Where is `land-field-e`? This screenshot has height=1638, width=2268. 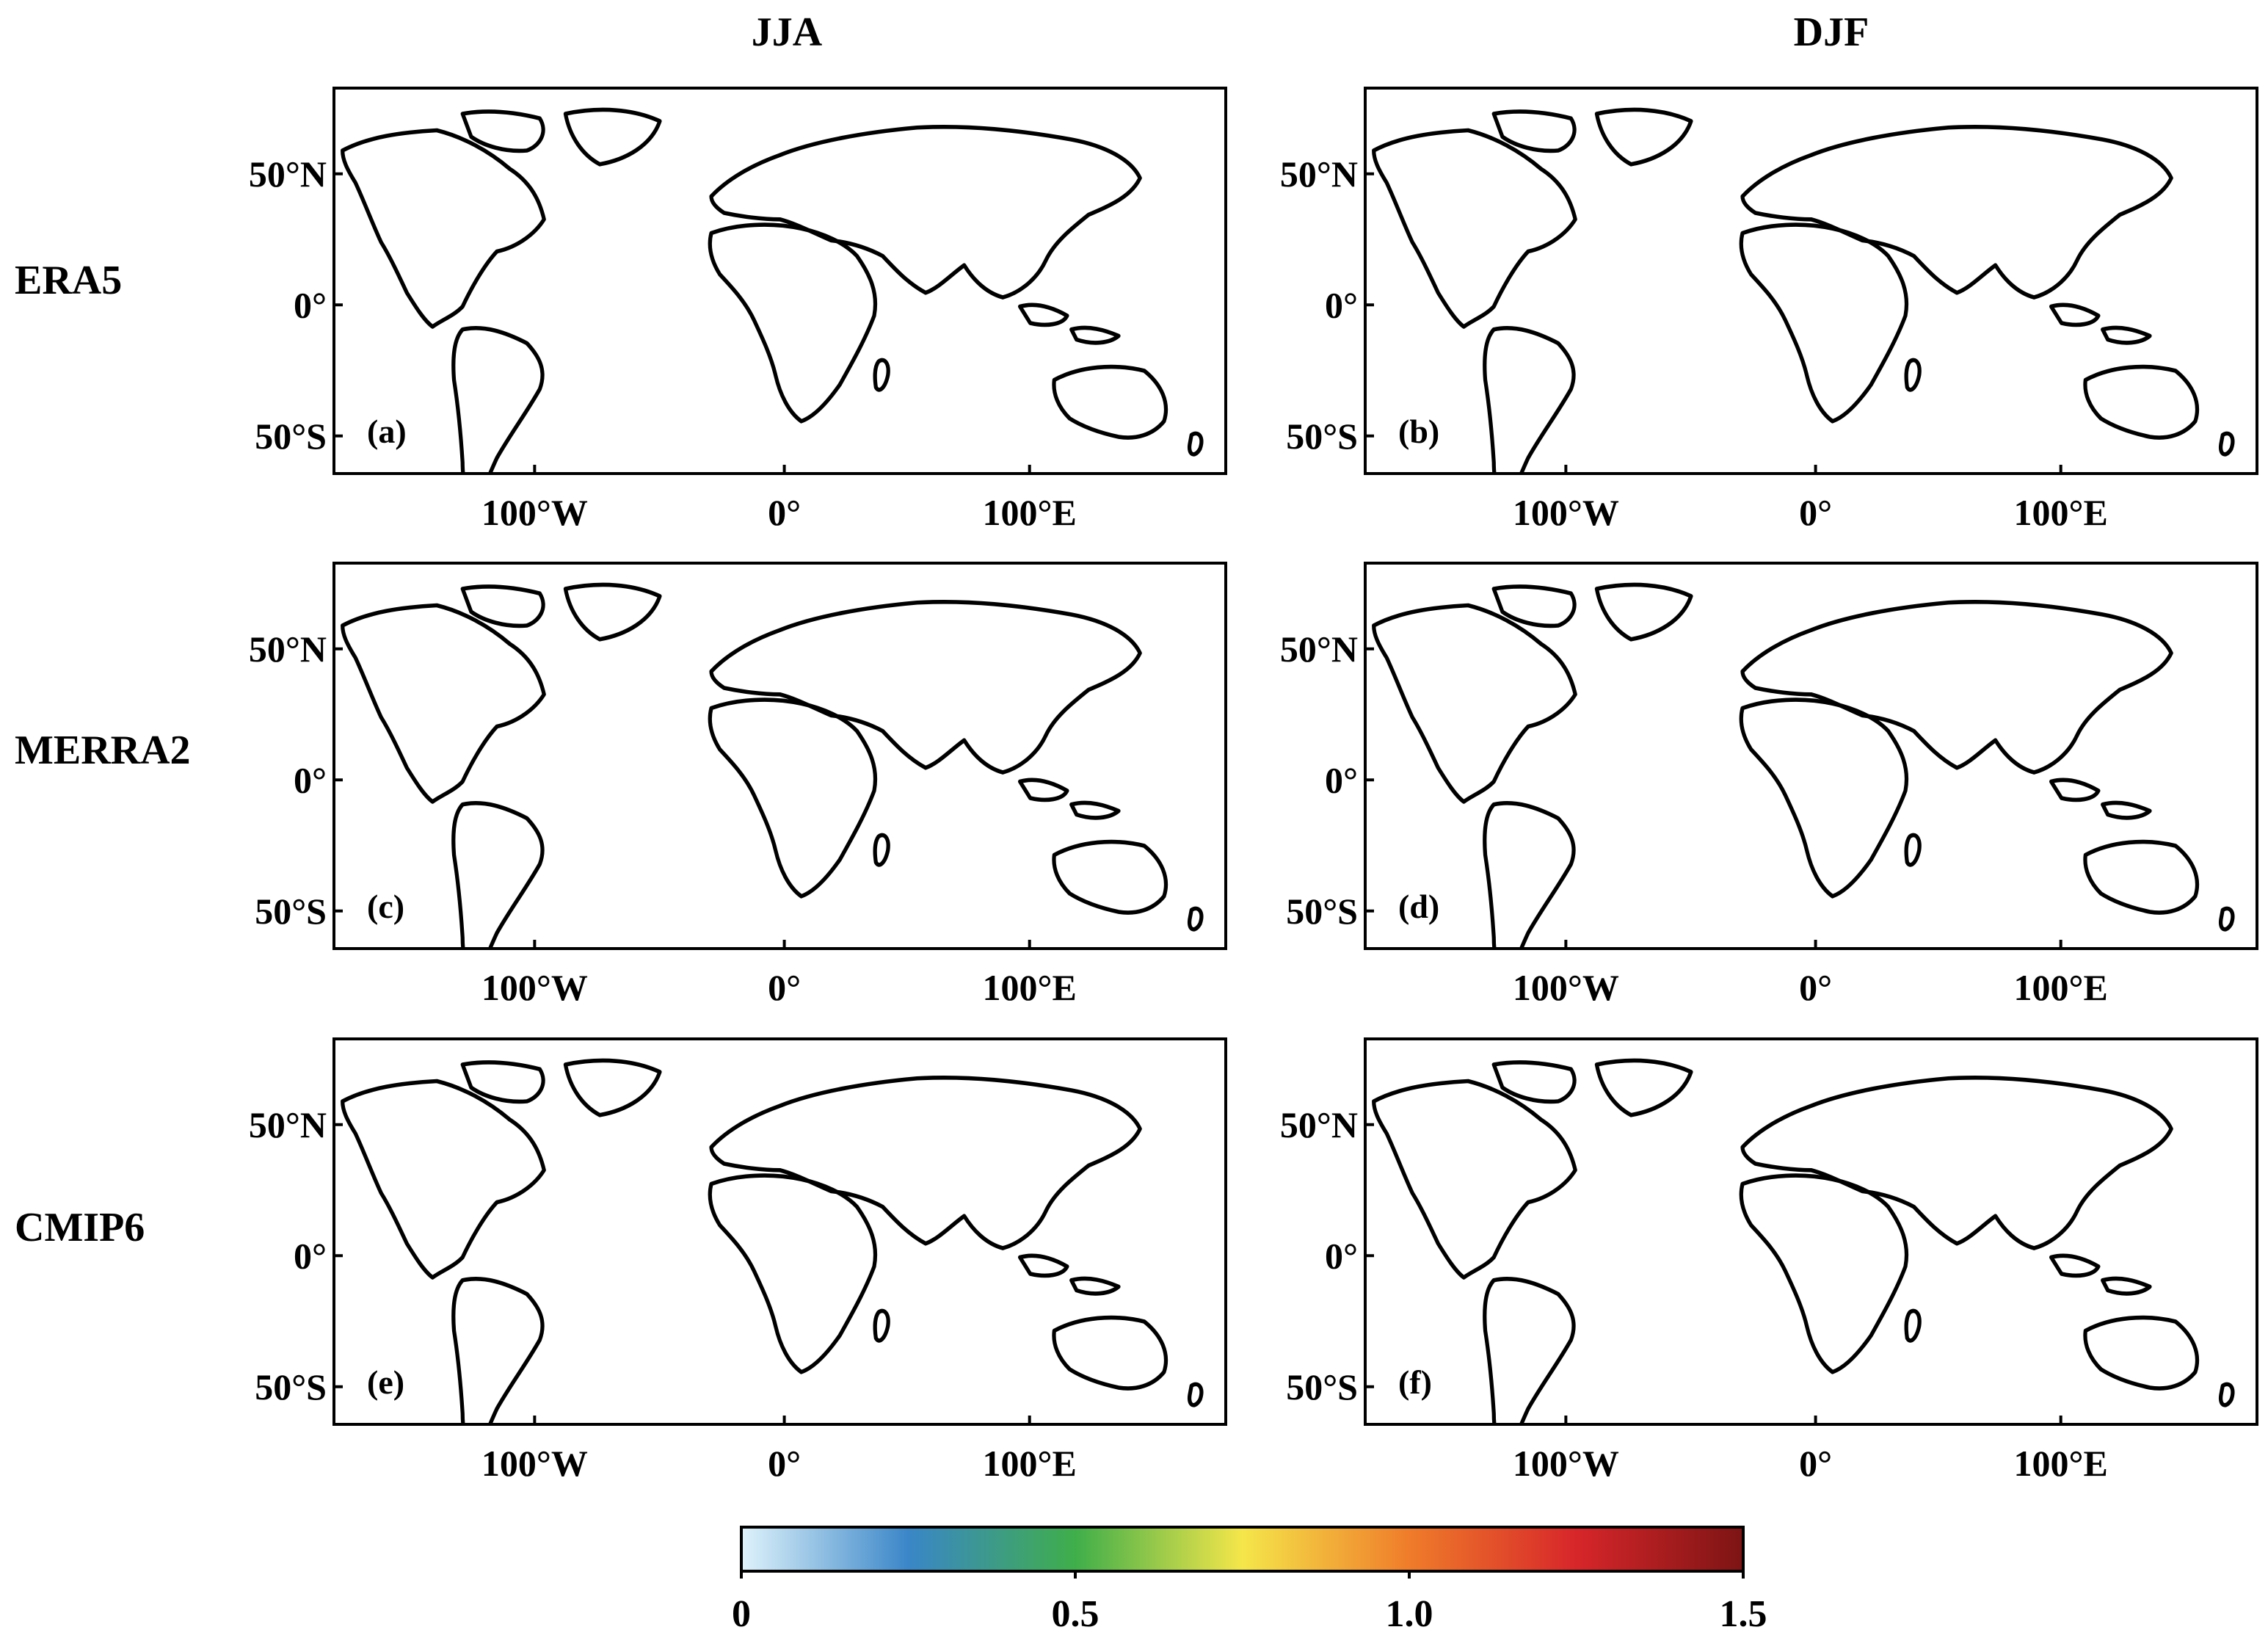 land-field-e is located at coordinates (789, 1235).